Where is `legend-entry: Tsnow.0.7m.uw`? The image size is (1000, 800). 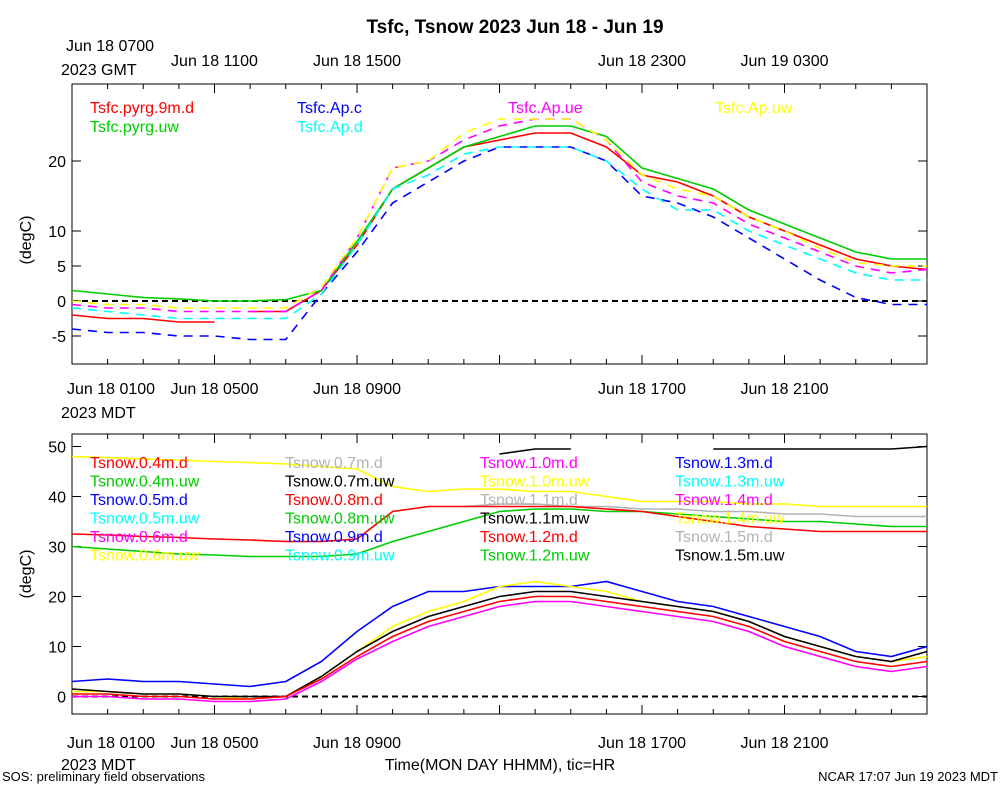 legend-entry: Tsnow.0.7m.uw is located at coordinates (340, 482).